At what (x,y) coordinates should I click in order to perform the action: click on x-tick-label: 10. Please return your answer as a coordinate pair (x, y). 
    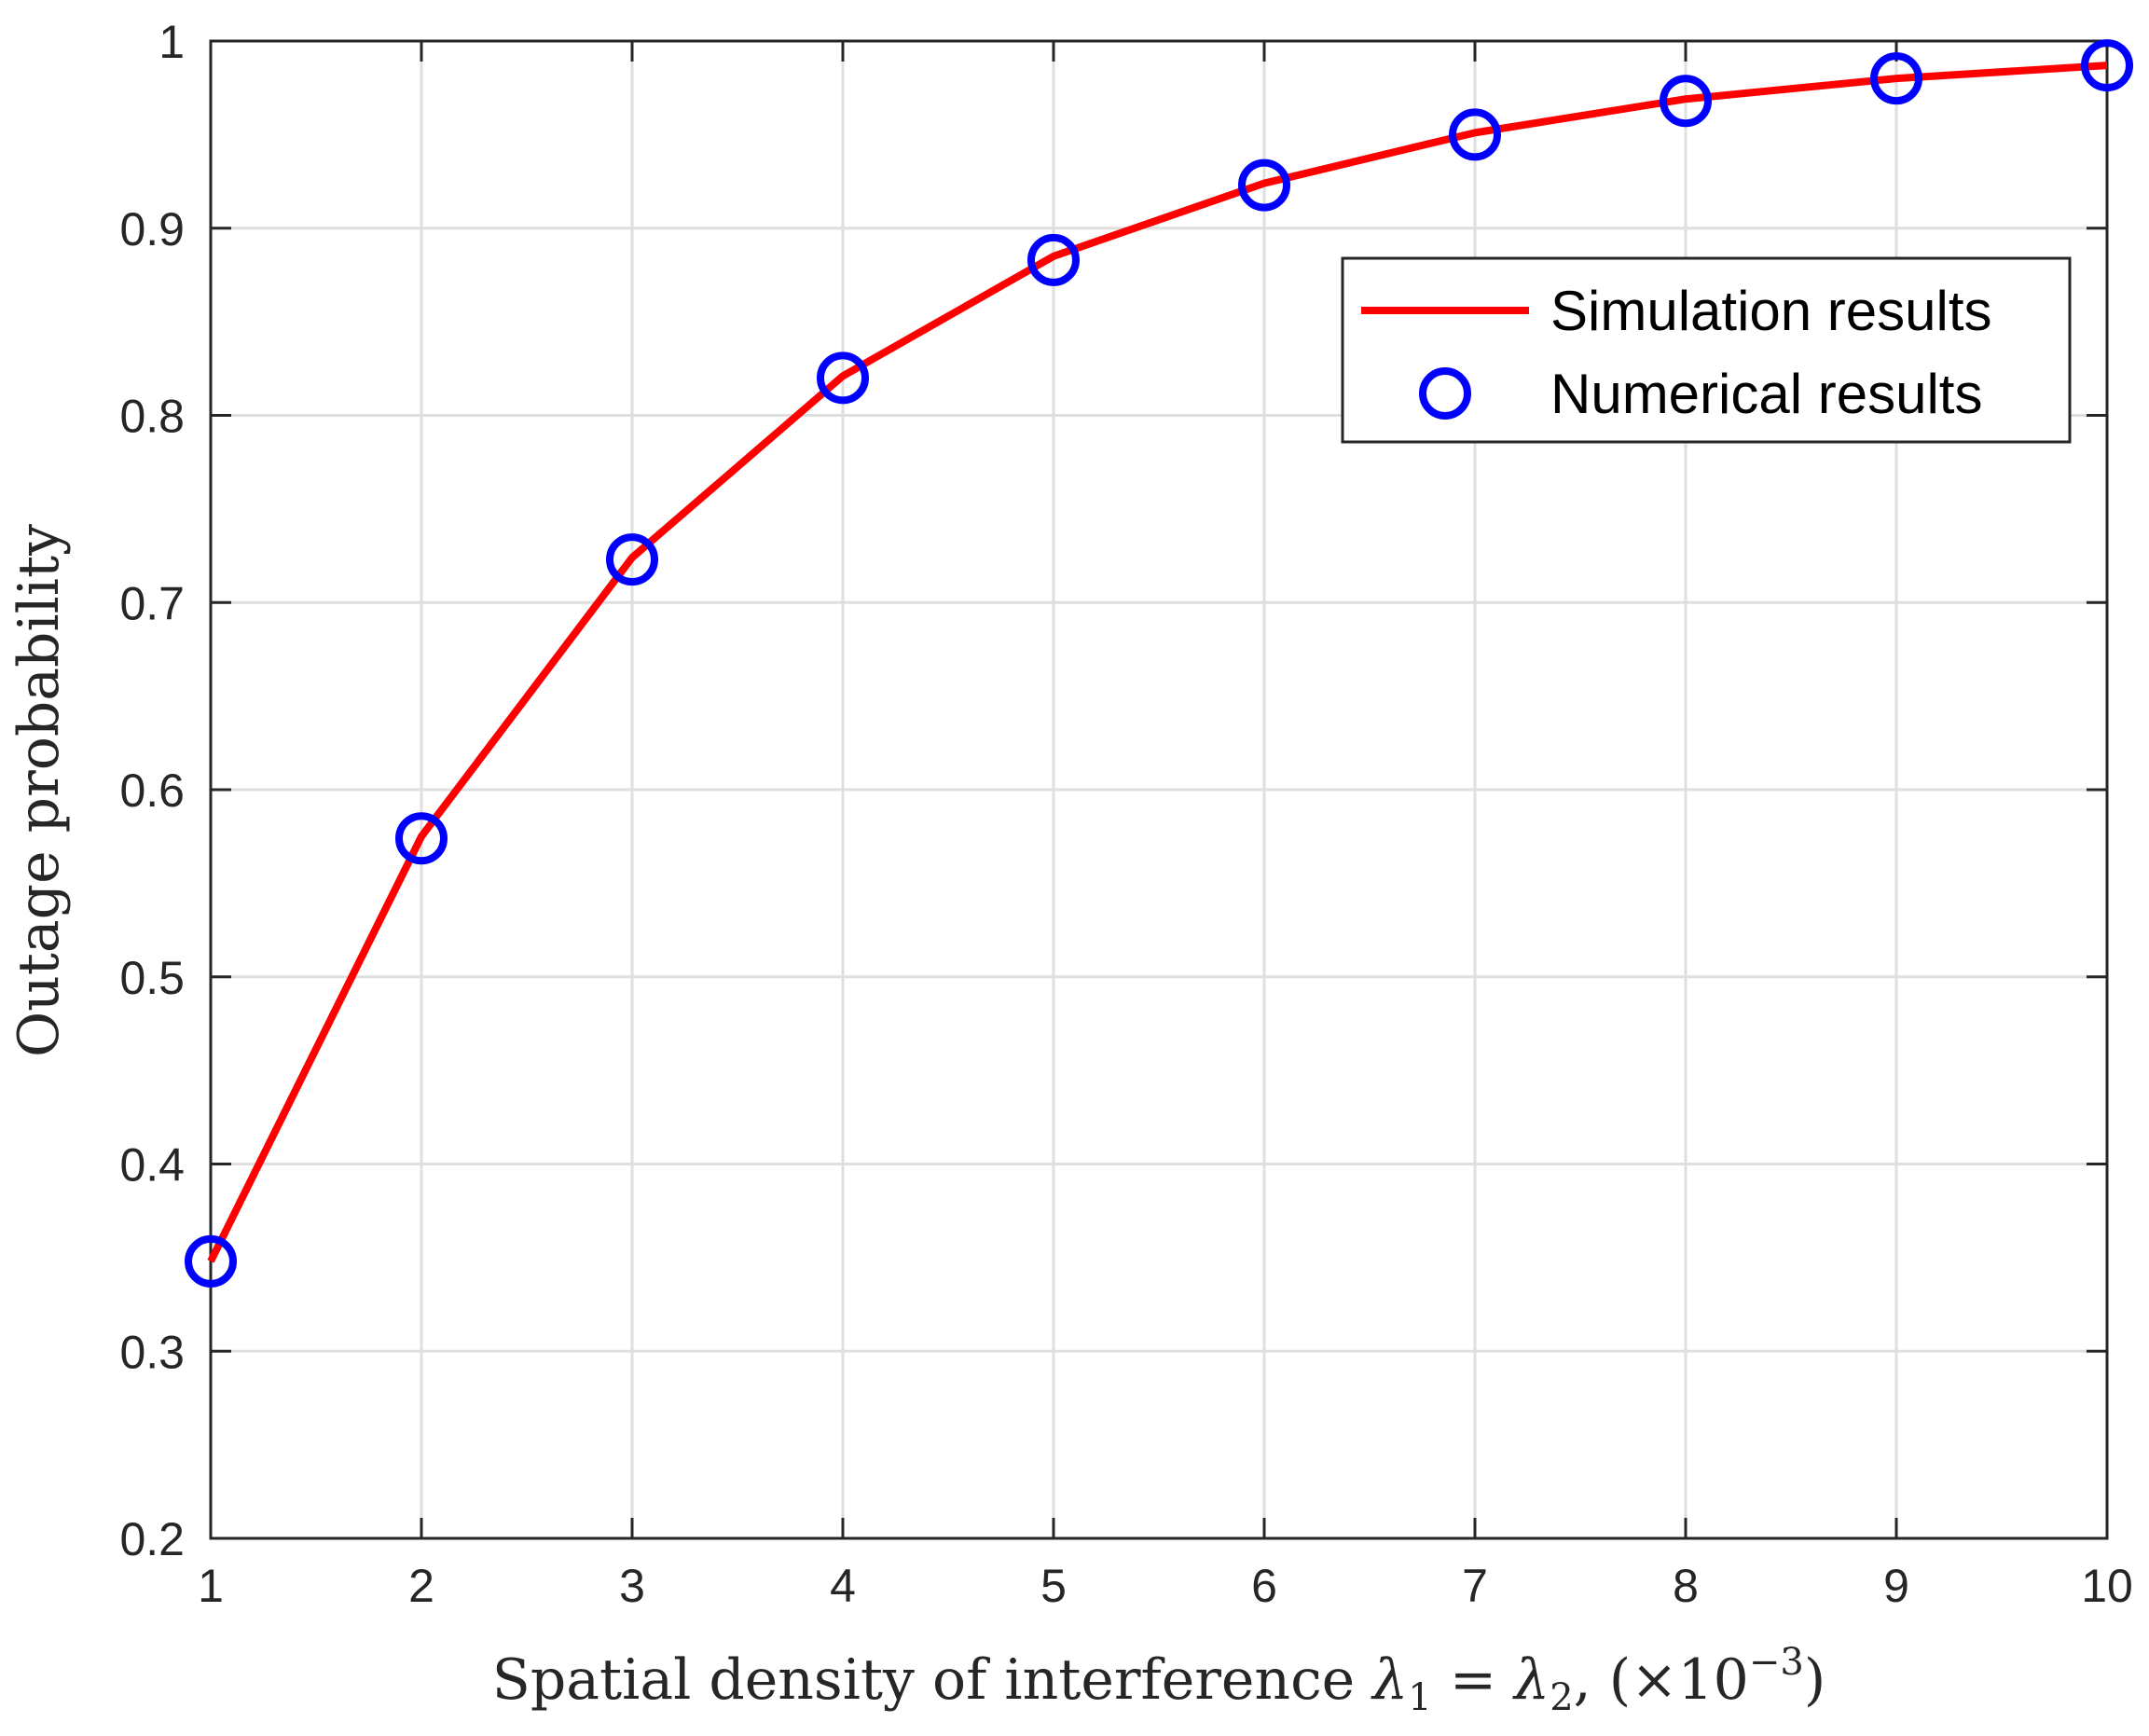
    Looking at the image, I should click on (2107, 1586).